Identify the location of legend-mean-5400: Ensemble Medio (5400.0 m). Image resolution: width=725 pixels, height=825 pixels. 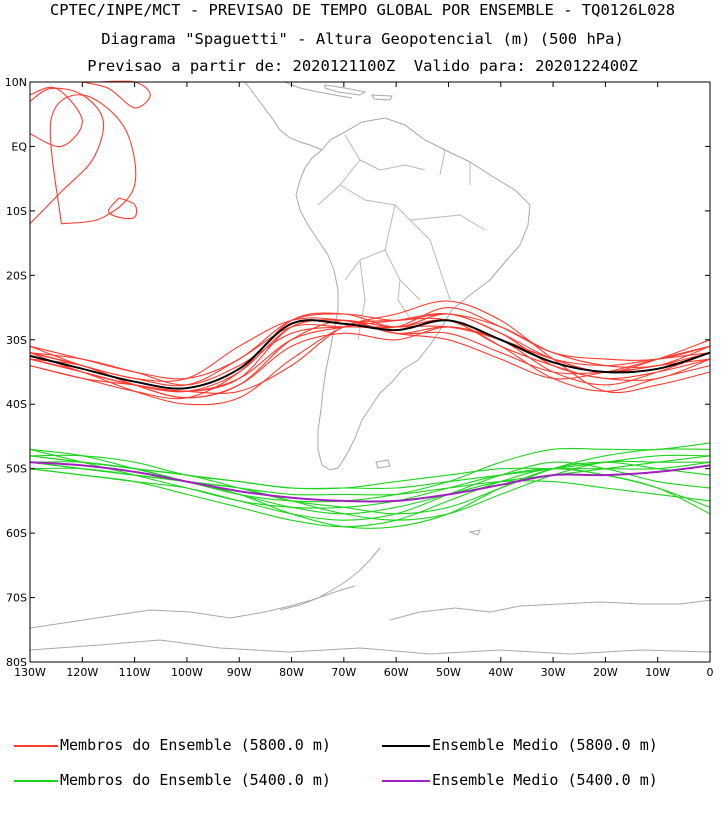
(547, 781).